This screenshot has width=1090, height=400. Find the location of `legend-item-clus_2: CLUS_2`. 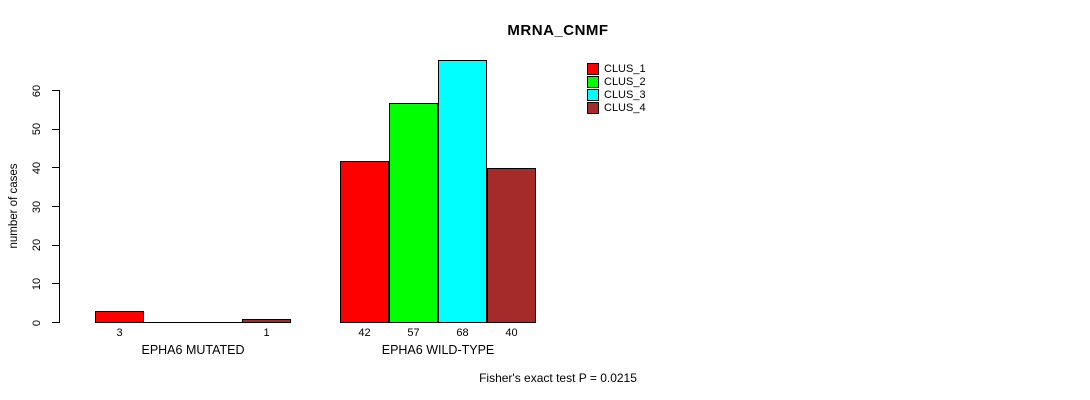

legend-item-clus_2: CLUS_2 is located at coordinates (616, 81).